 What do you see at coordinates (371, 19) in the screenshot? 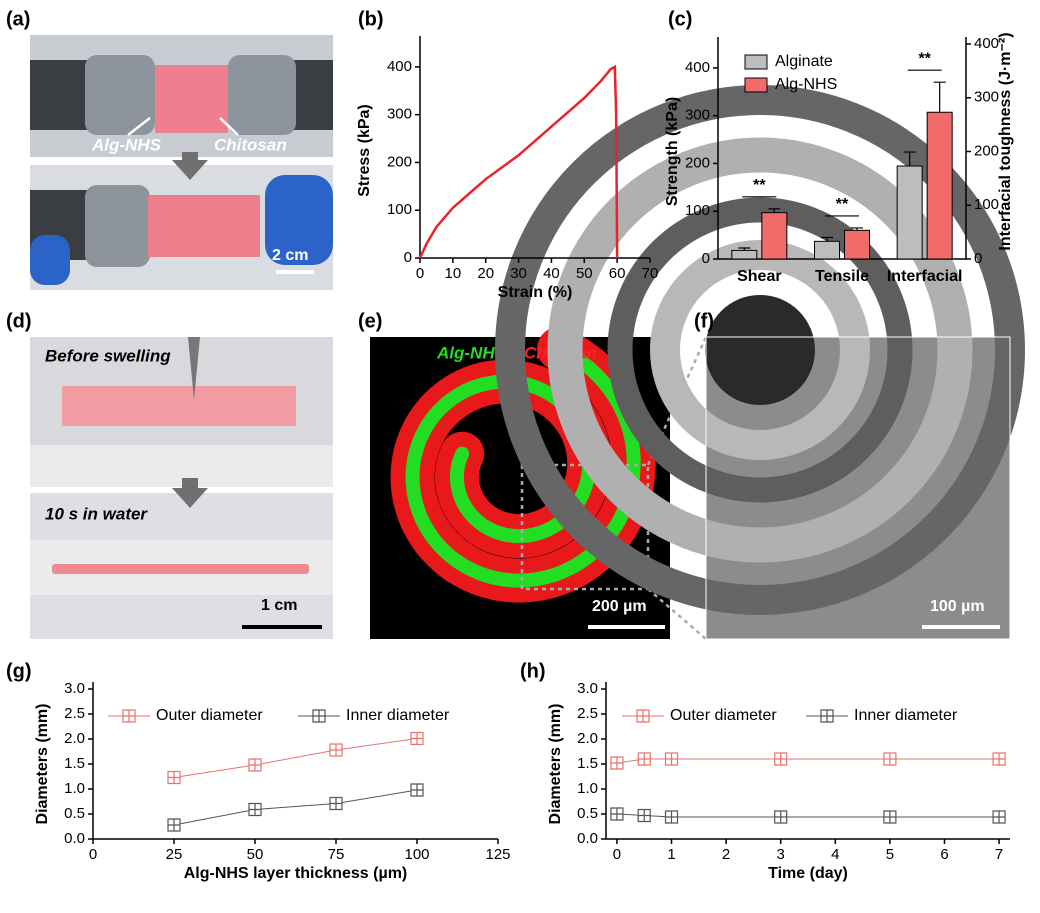
I see `panel-label: (b)` at bounding box center [371, 19].